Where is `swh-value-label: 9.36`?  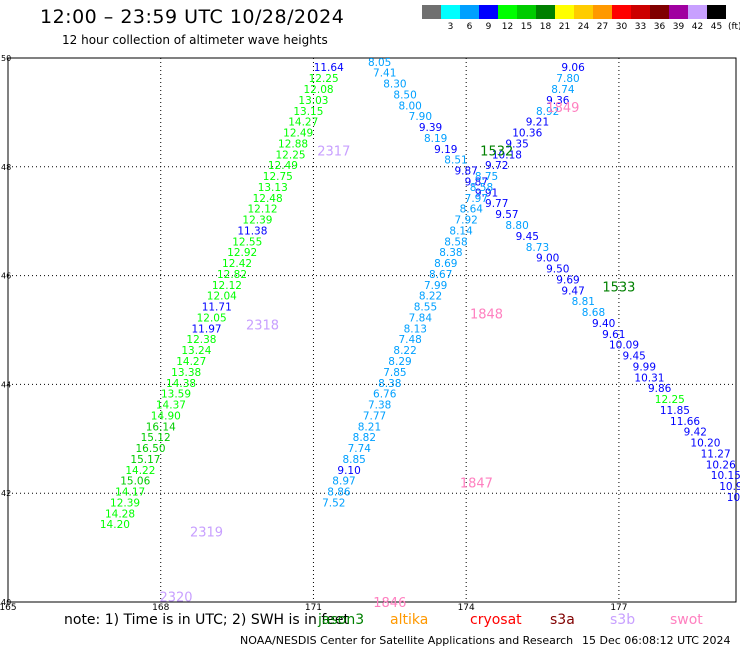
swh-value-label: 9.36 is located at coordinates (558, 101).